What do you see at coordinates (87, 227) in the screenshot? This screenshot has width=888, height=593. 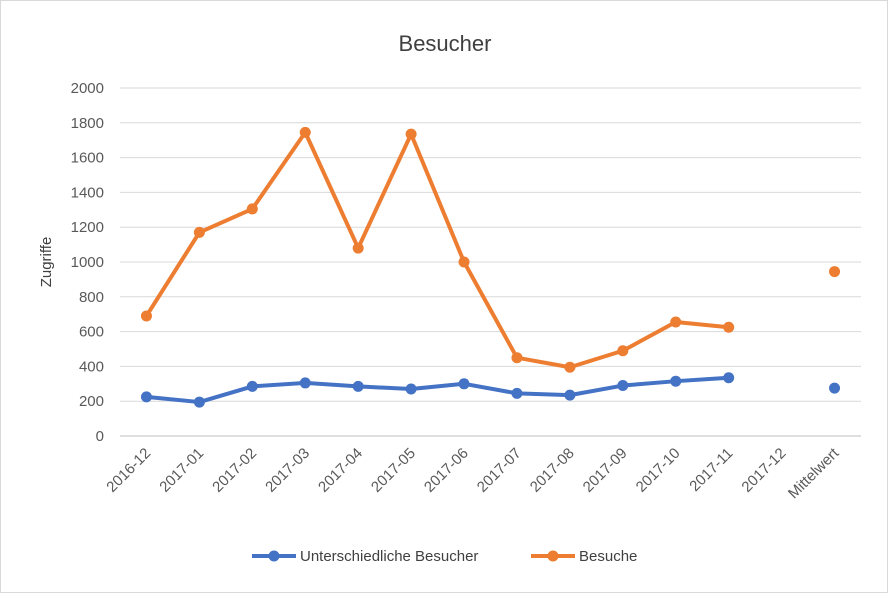 I see `y-tick-label: 1200` at bounding box center [87, 227].